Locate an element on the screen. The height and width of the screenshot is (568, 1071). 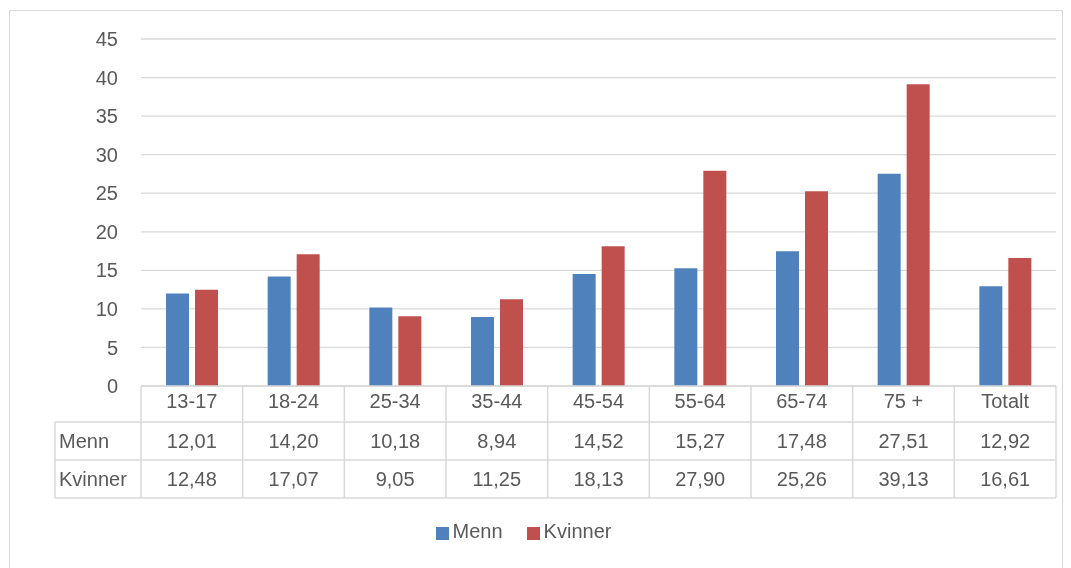
data-label: 15,27 is located at coordinates (700, 441).